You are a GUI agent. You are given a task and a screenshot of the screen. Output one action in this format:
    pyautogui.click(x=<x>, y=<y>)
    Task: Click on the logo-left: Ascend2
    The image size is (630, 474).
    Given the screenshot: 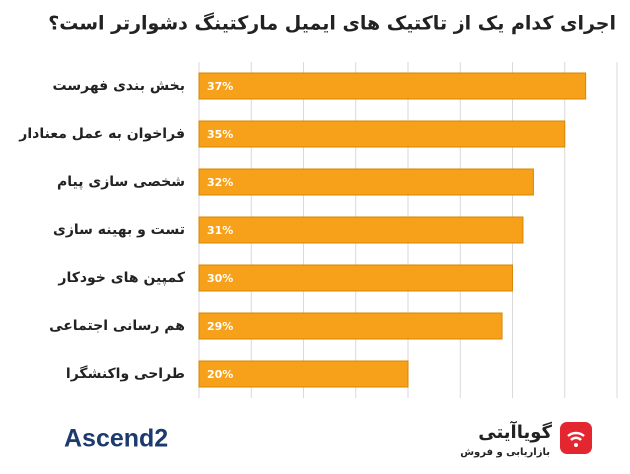 What is the action you would take?
    pyautogui.click(x=116, y=439)
    